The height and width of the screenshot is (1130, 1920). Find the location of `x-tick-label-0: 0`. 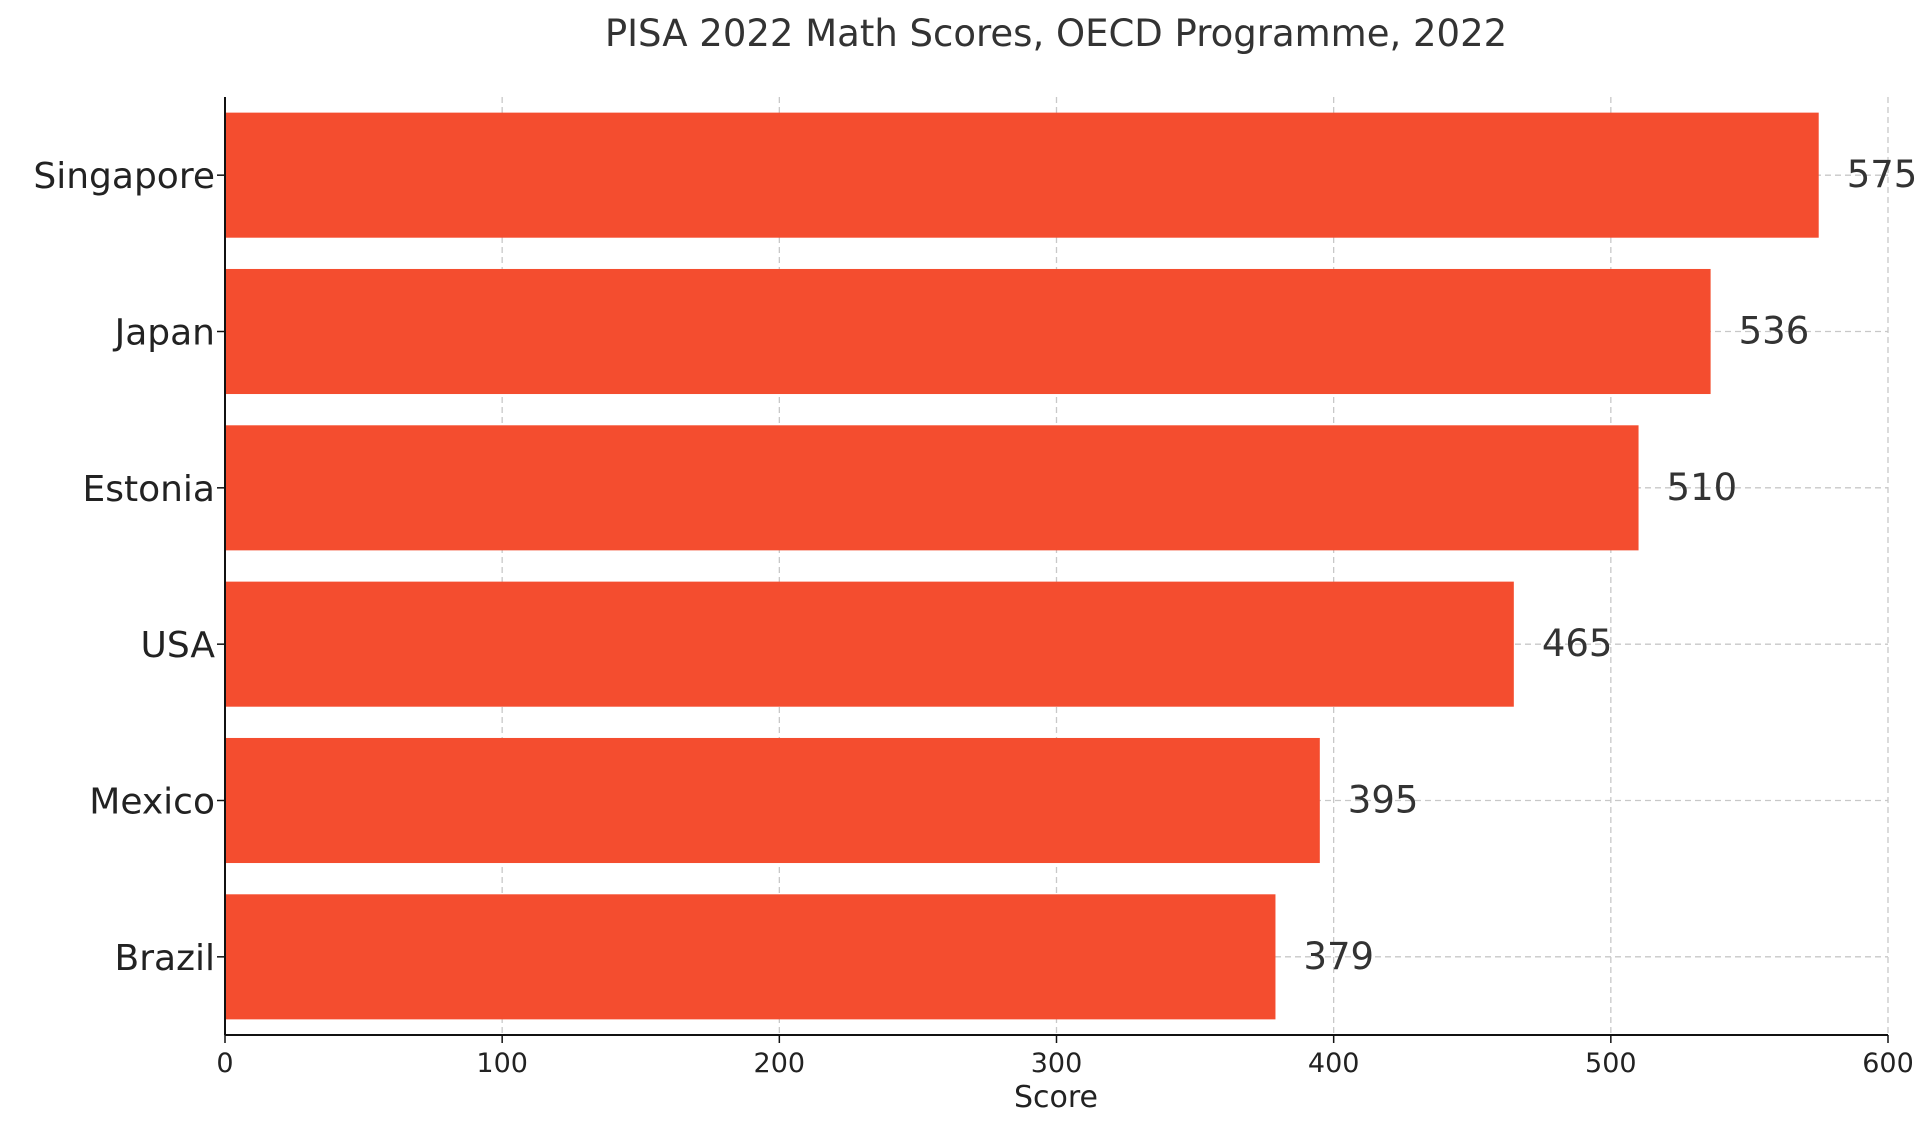

x-tick-label-0: 0 is located at coordinates (224, 1063).